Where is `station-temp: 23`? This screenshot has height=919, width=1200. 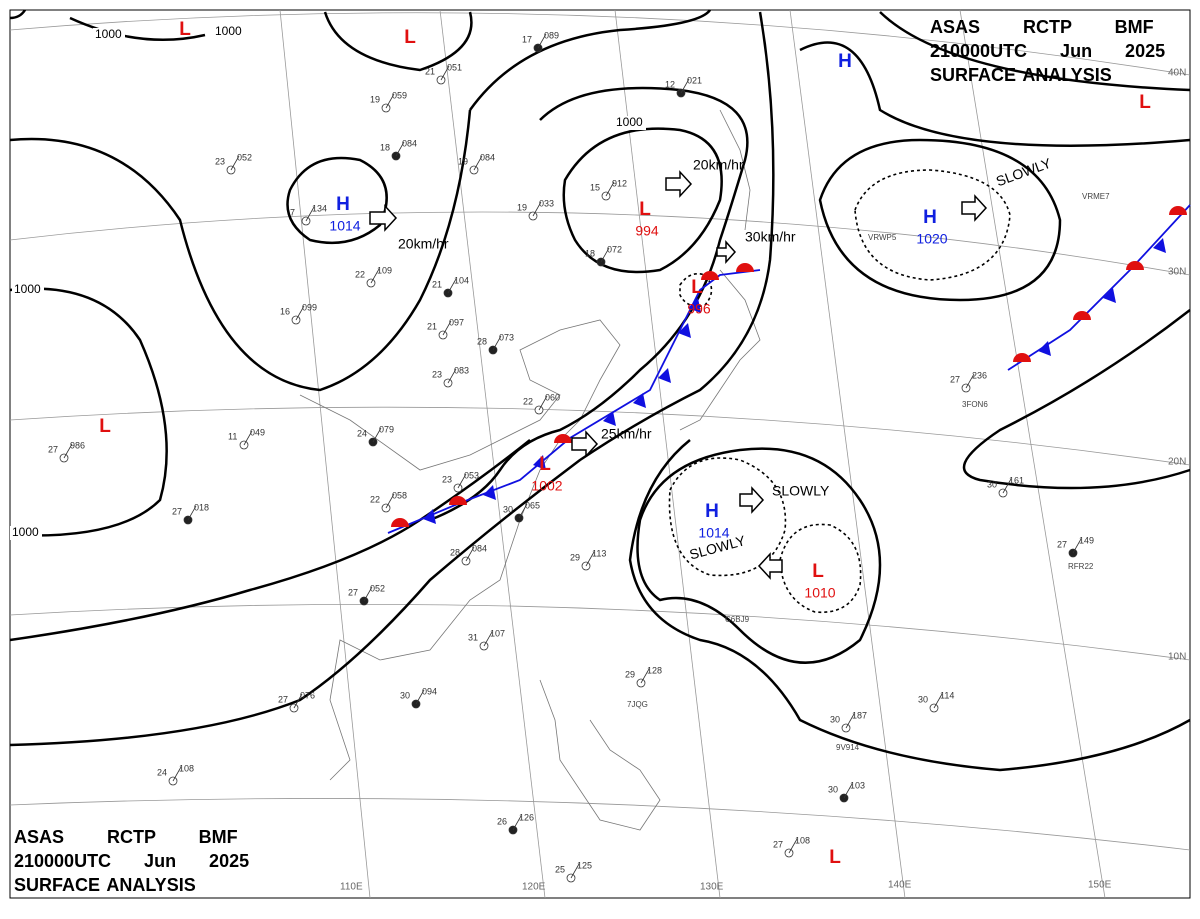
station-temp: 23 is located at coordinates (447, 479).